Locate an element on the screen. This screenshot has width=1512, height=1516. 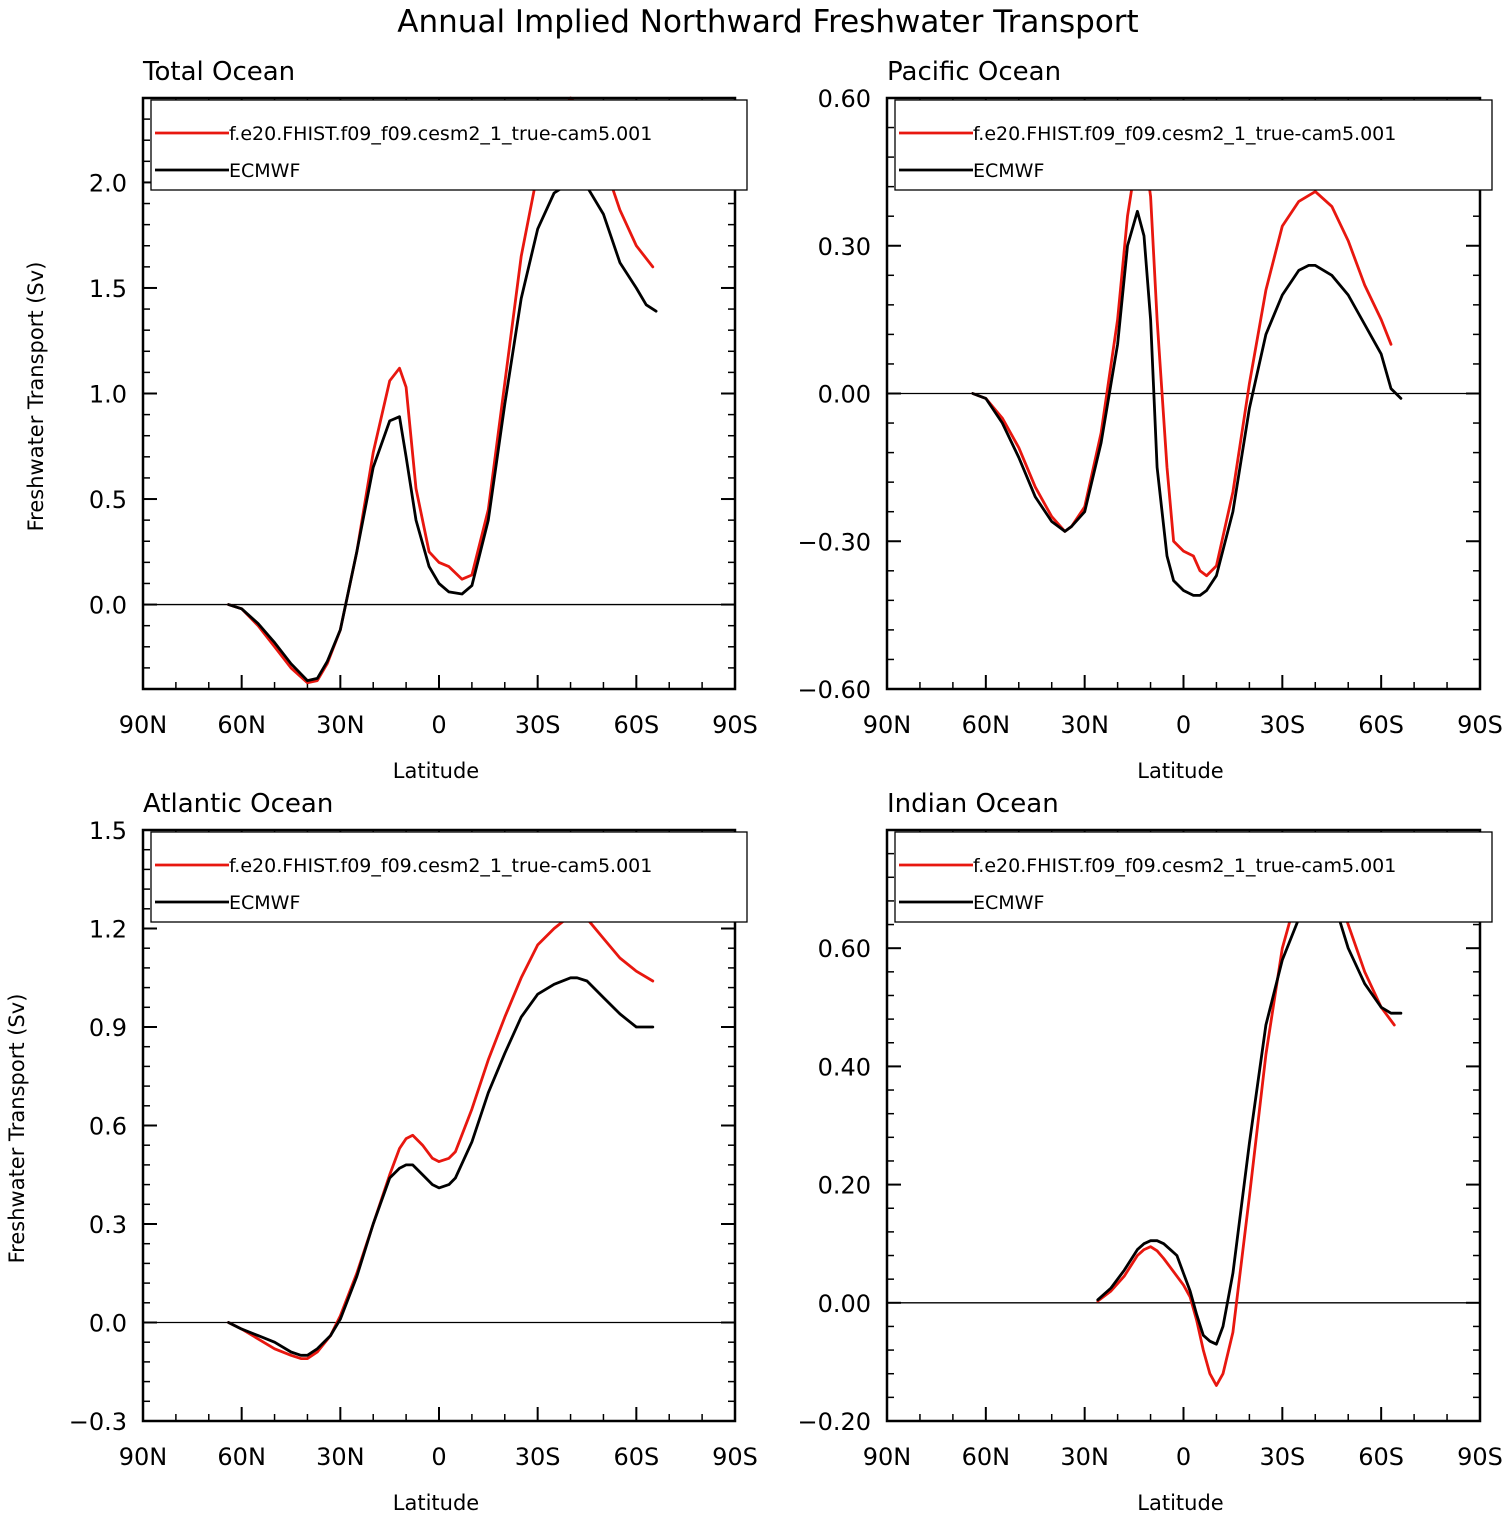
panel-title: Atlantic Ocean is located at coordinates (238, 804).